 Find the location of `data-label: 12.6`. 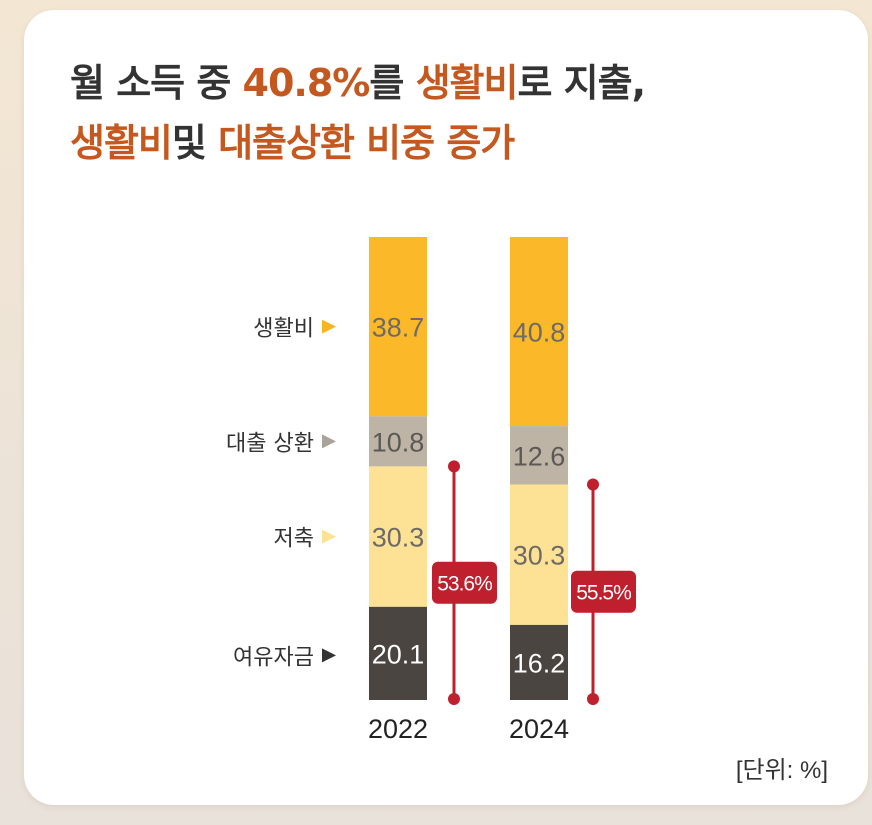

data-label: 12.6 is located at coordinates (539, 456).